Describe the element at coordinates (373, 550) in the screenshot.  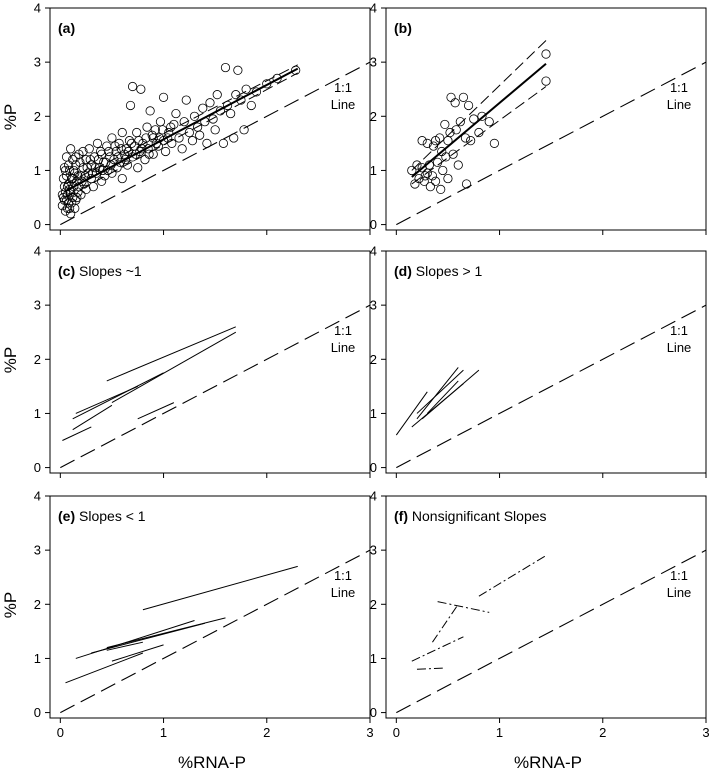
I see `panel-f-y-tick-label: 3` at that location.